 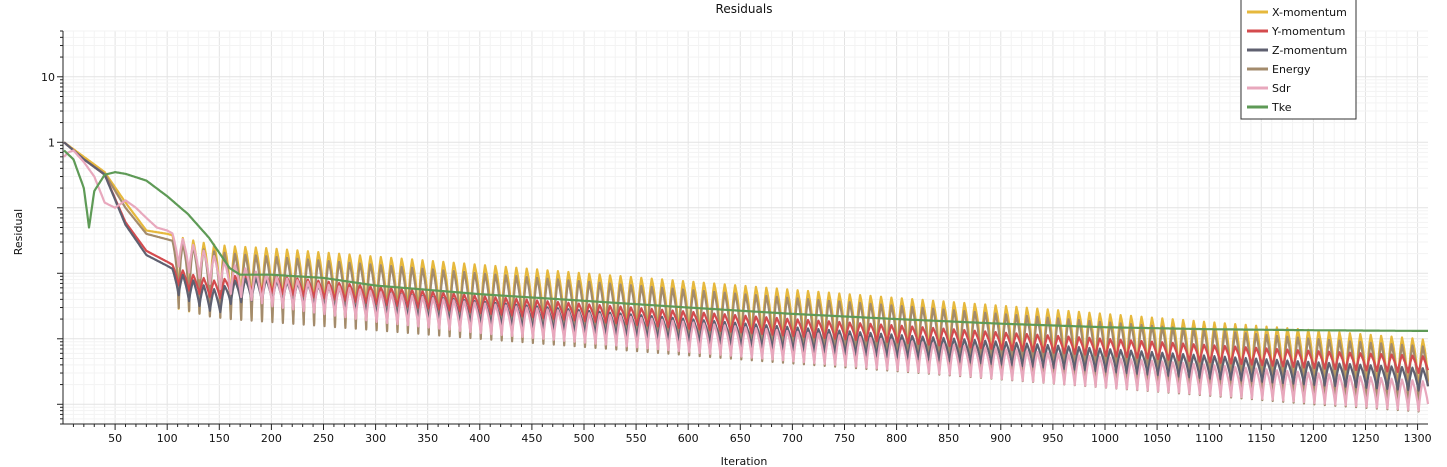 What do you see at coordinates (740, 438) in the screenshot?
I see `x-tick-label: 650` at bounding box center [740, 438].